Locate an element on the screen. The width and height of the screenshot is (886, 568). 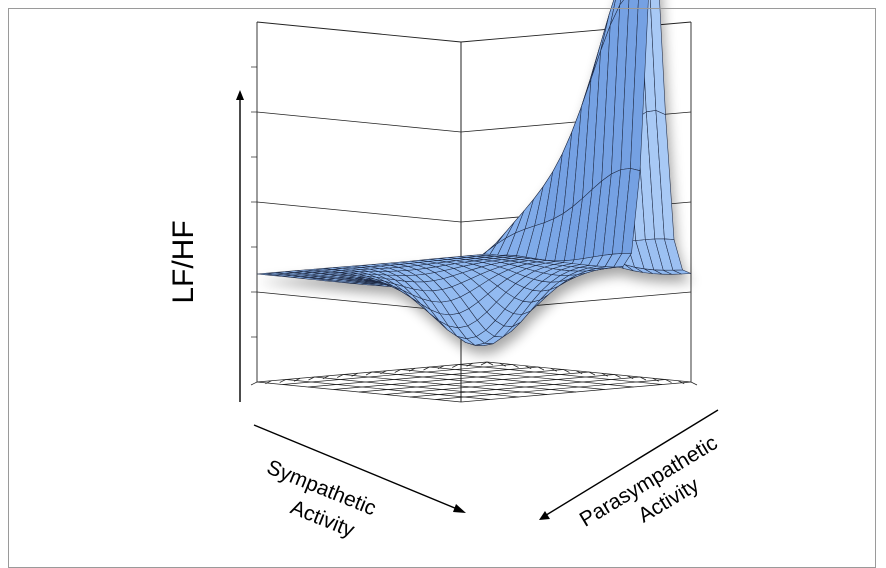
wall-left-top is located at coordinates (359, 32).